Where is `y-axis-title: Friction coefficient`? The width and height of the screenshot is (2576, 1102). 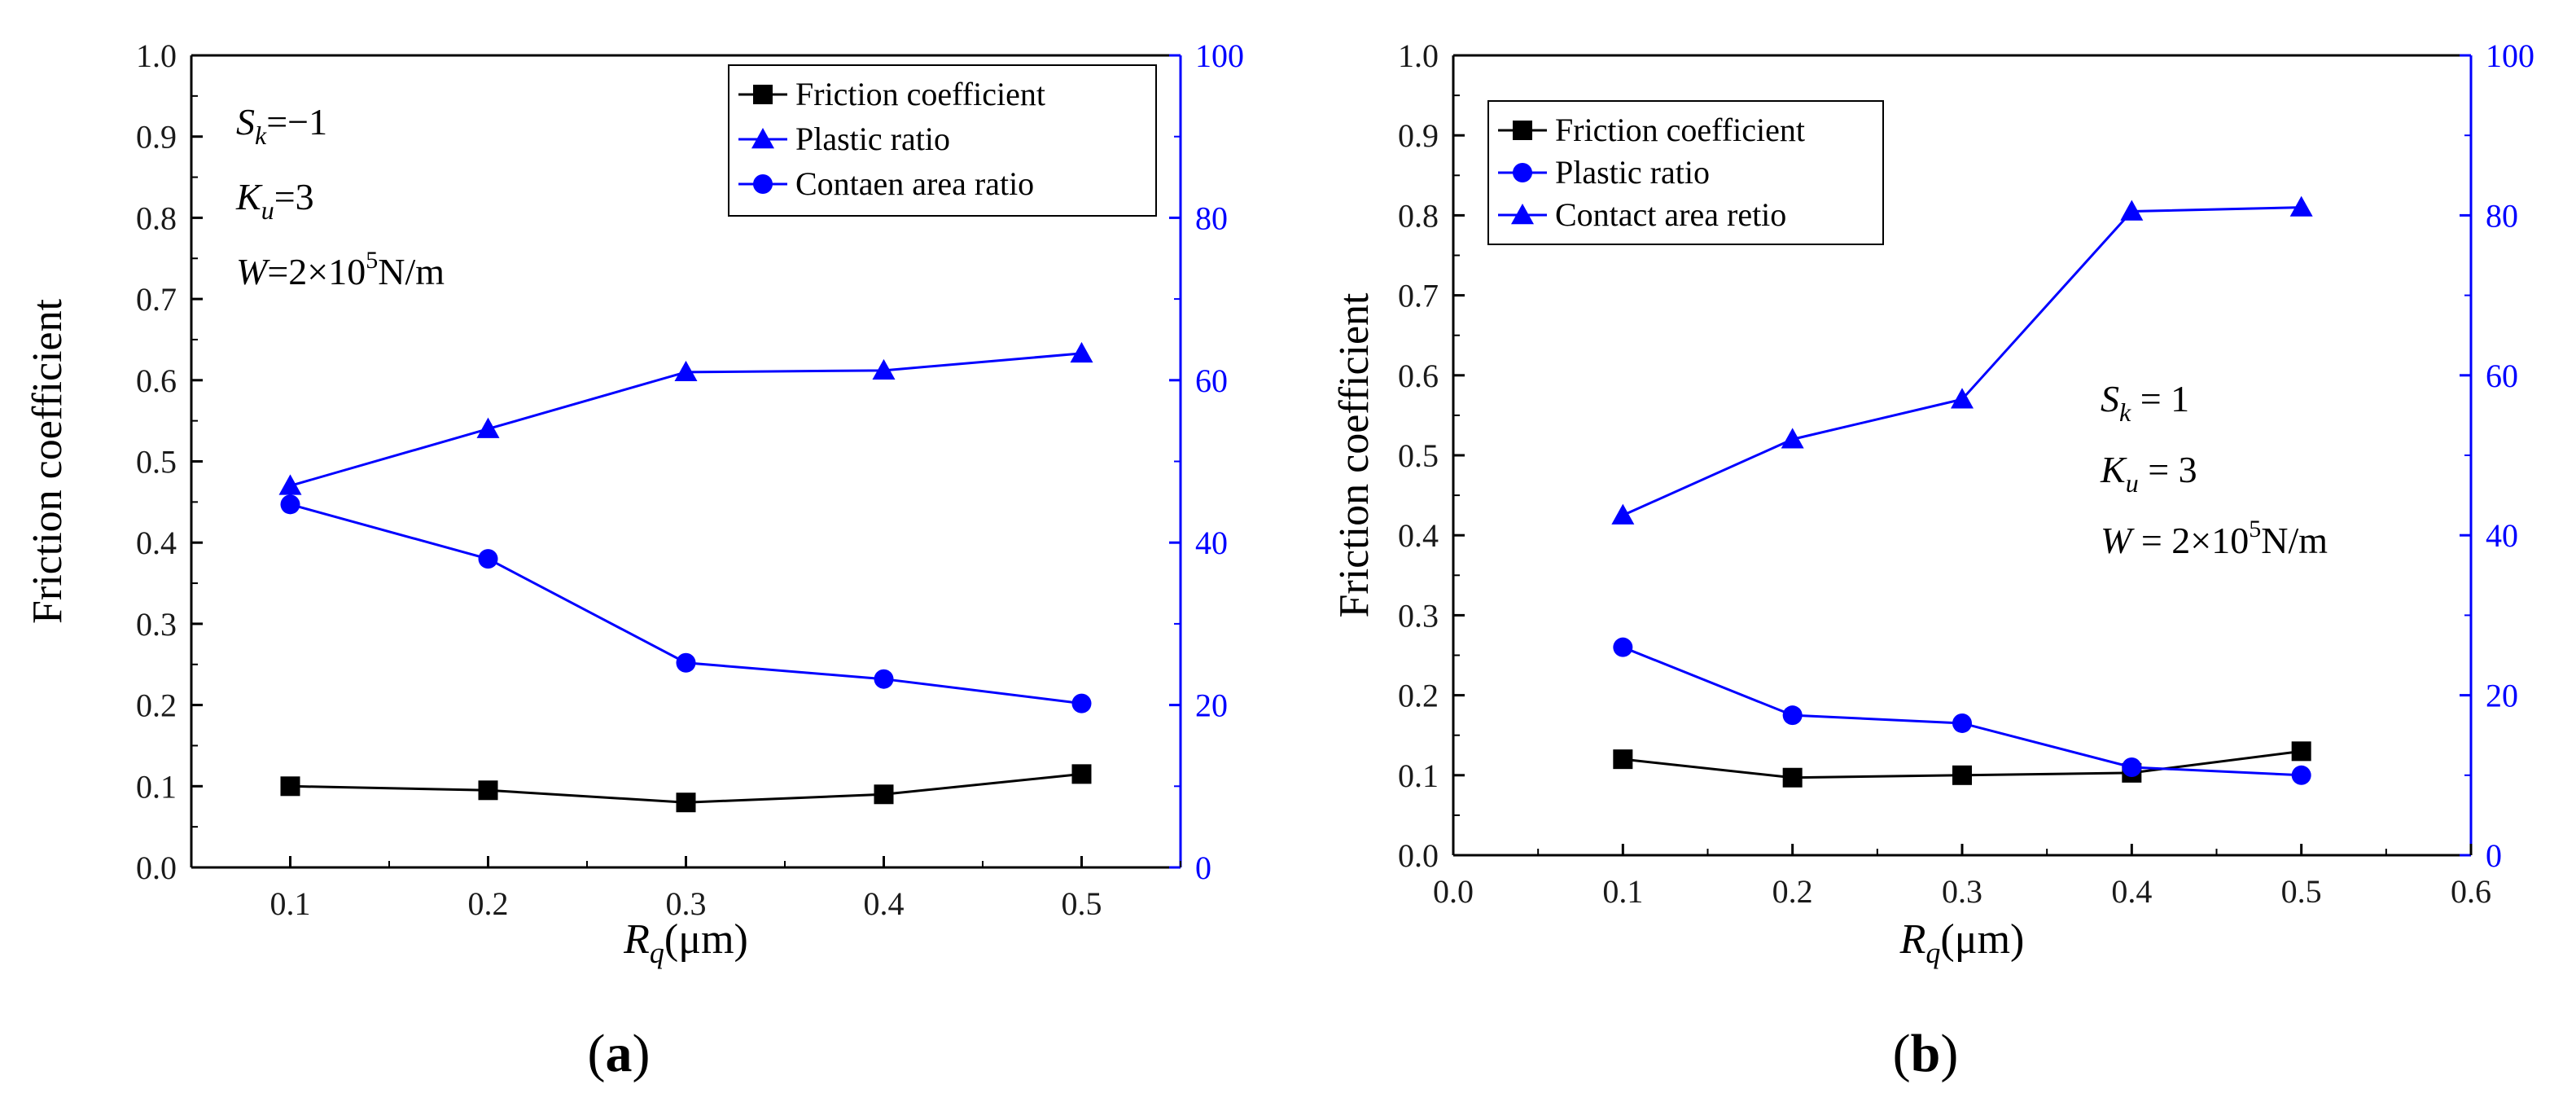 y-axis-title: Friction coefficient is located at coordinates (1354, 455).